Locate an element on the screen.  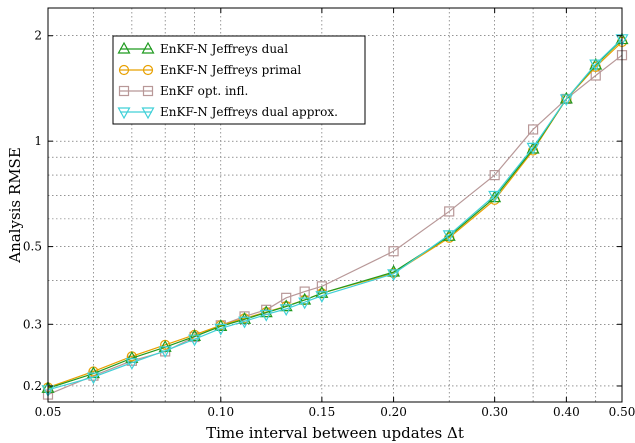
legend-entry: EnKF-N Jeffreys primal is located at coordinates (209, 70).